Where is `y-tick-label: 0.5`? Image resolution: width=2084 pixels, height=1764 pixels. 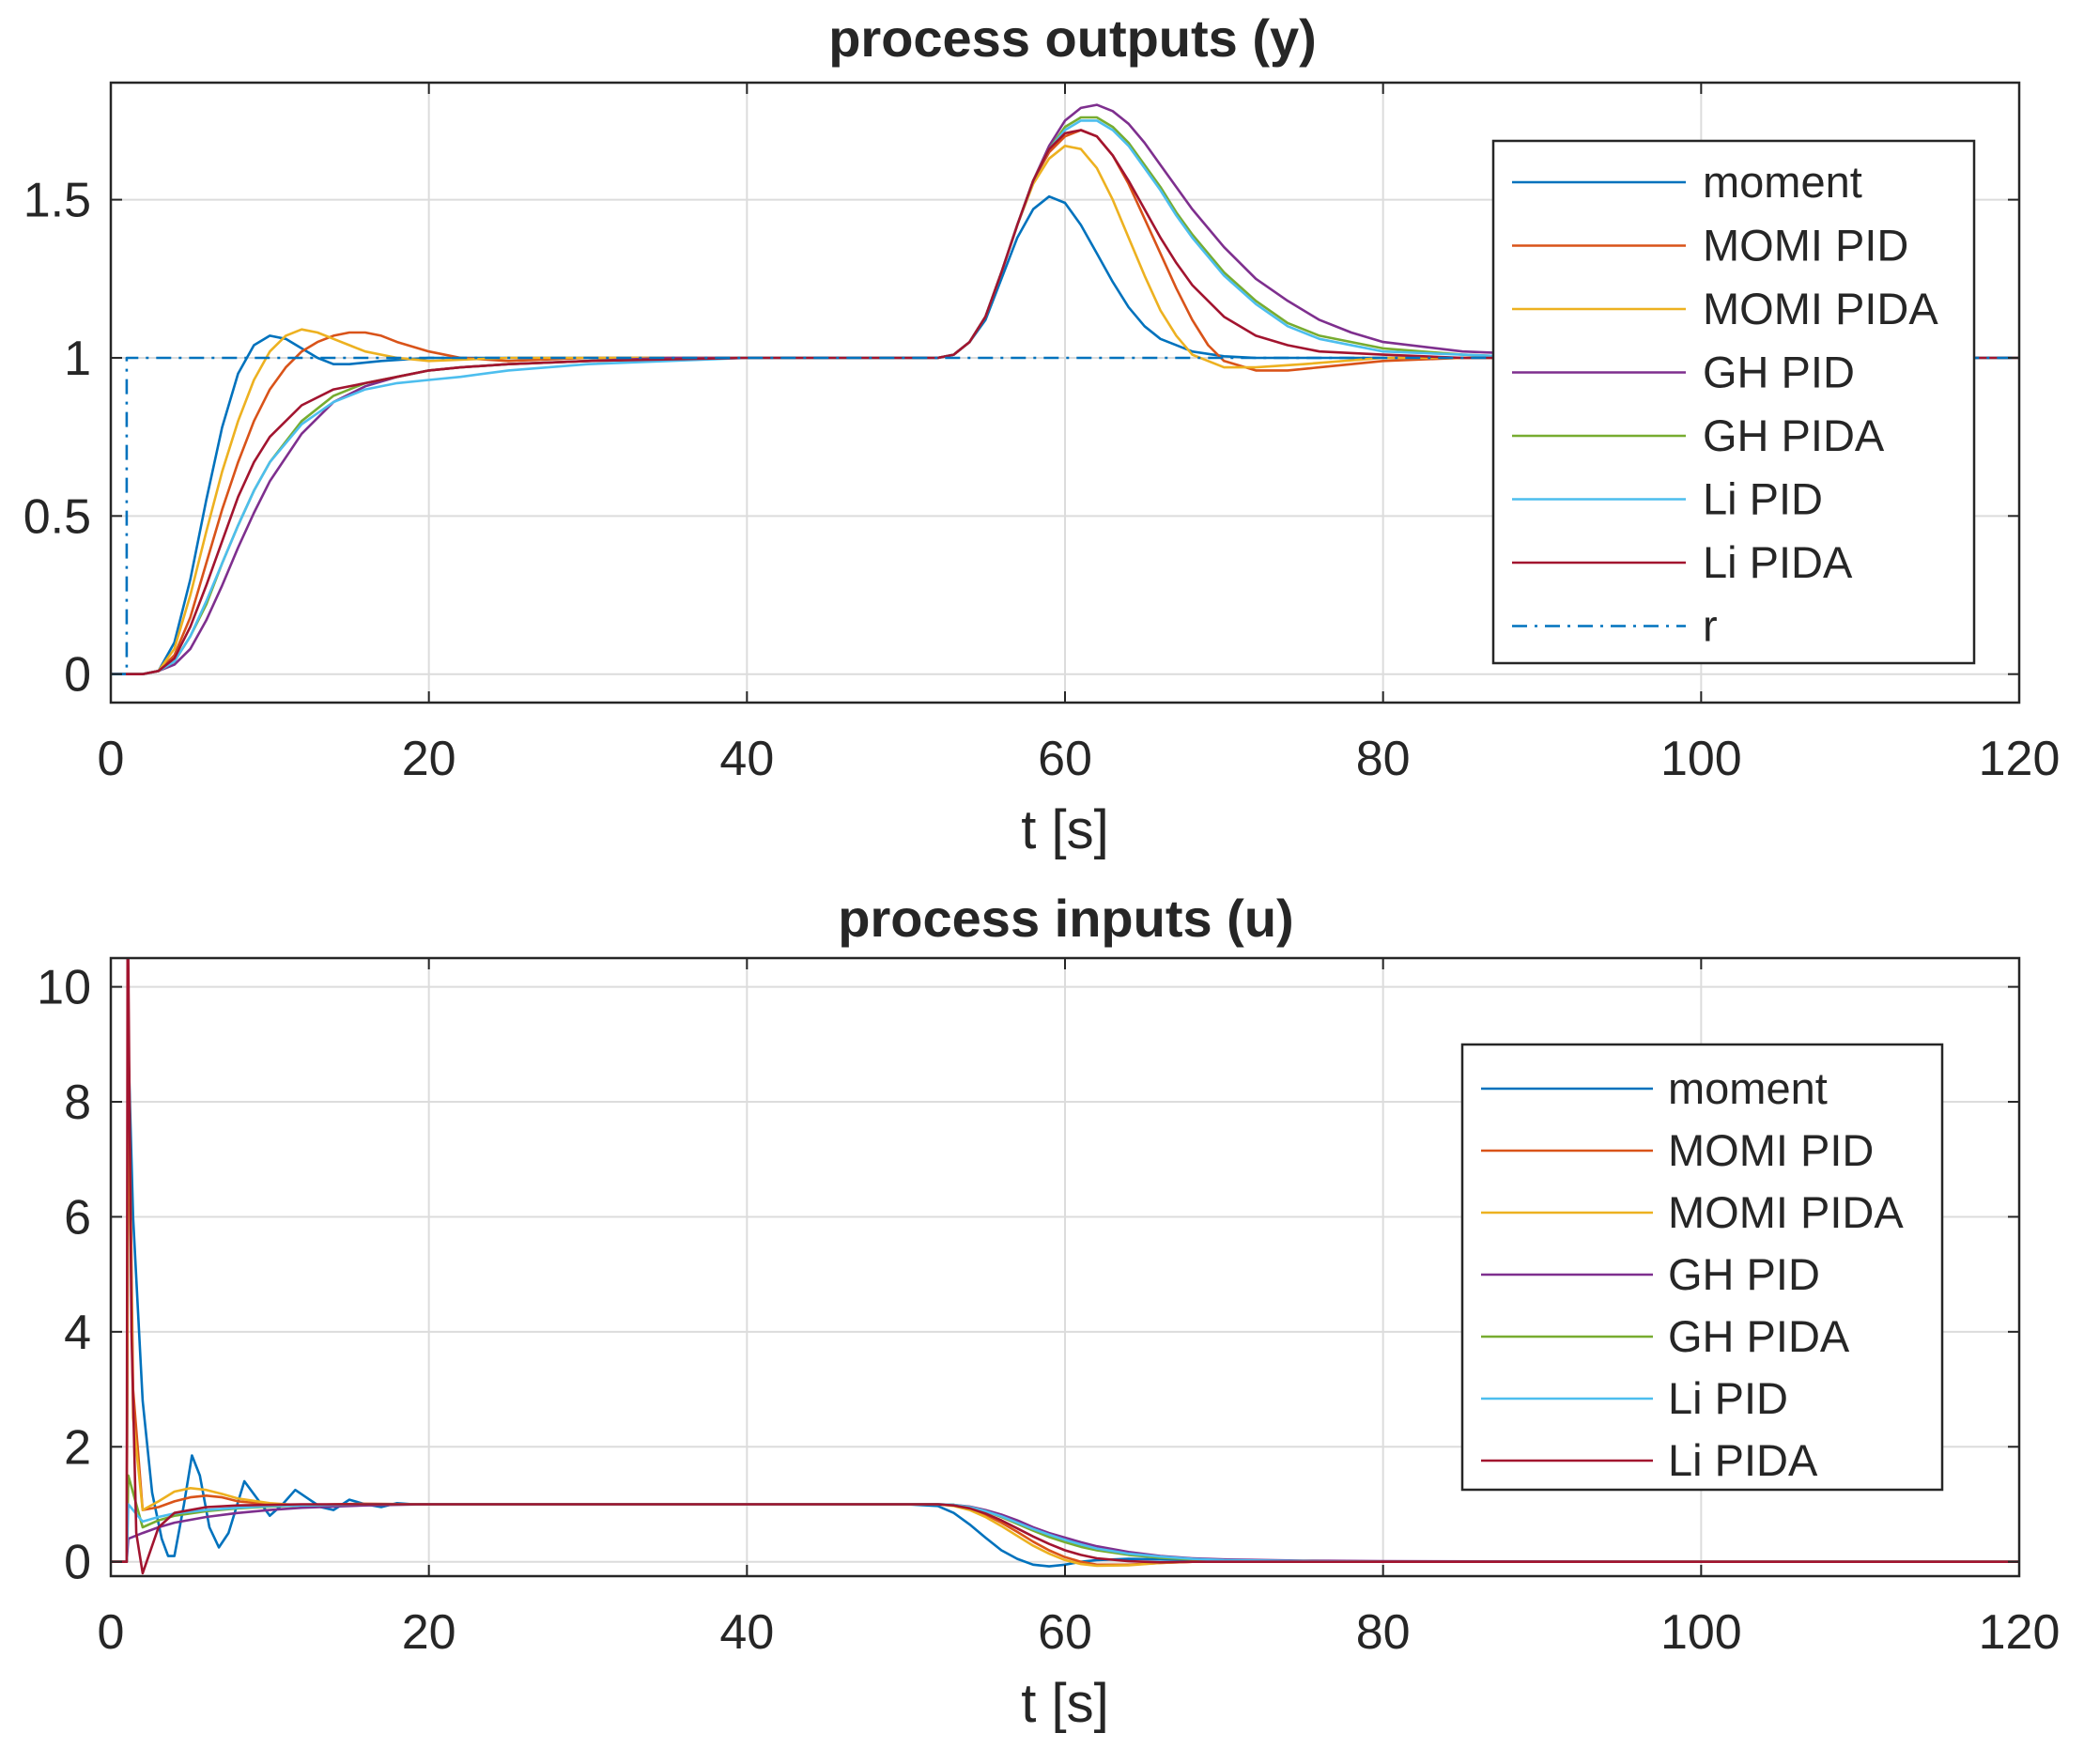
y-tick-label: 0.5 is located at coordinates (57, 516).